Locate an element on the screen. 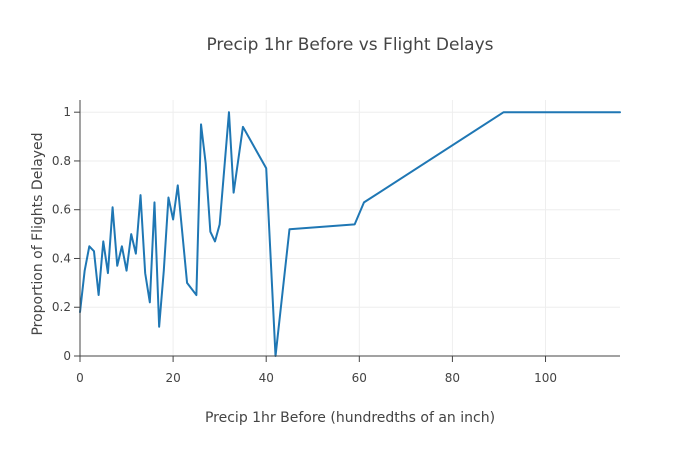 The height and width of the screenshot is (450, 700). chart-title: Precip 1hr Before vs Flight Delays is located at coordinates (349, 45).